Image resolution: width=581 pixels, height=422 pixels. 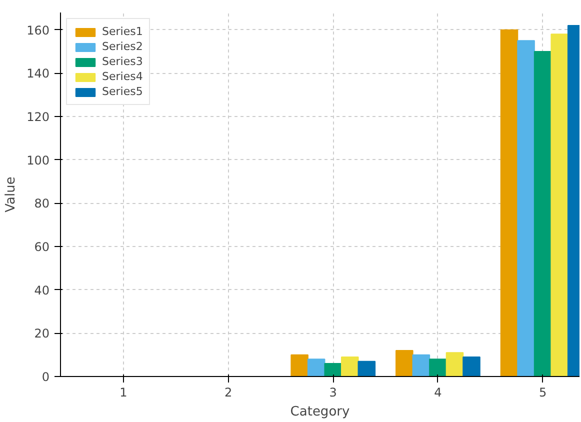 I want to click on y-tick-label: 100, so click(x=38, y=160).